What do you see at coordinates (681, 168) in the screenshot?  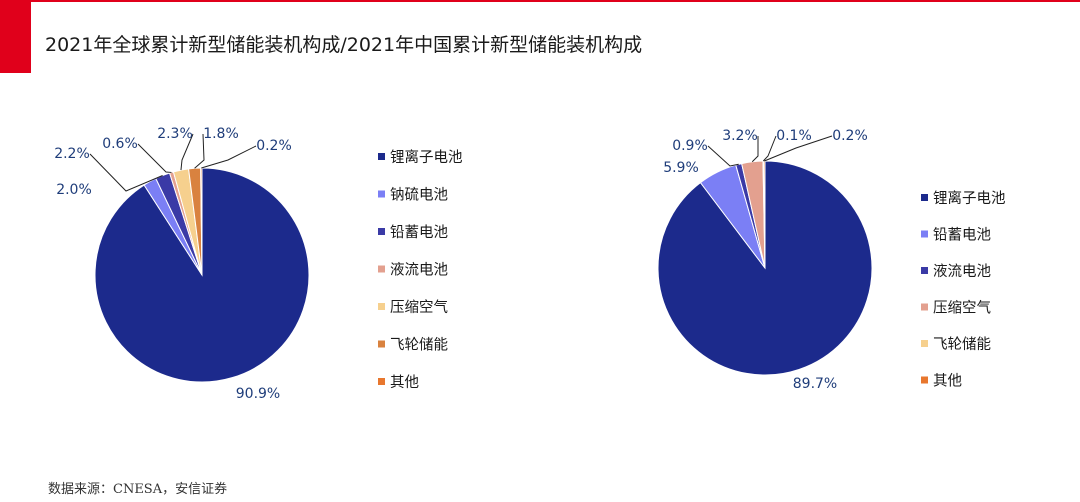 I see `slice-value-label-2: 5.9%` at bounding box center [681, 168].